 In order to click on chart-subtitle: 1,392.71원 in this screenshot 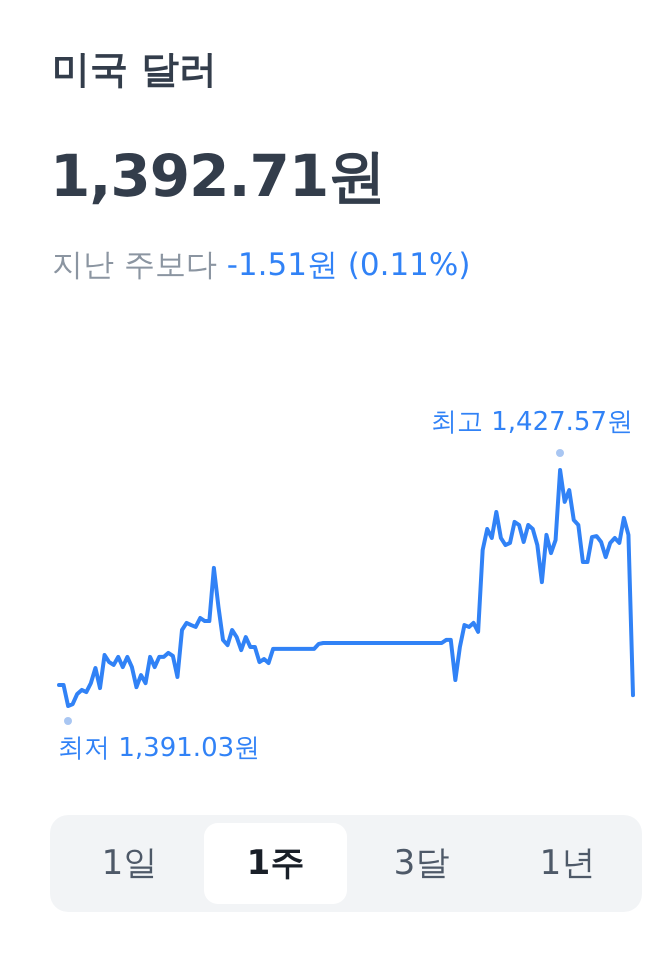, I will do `click(218, 176)`.